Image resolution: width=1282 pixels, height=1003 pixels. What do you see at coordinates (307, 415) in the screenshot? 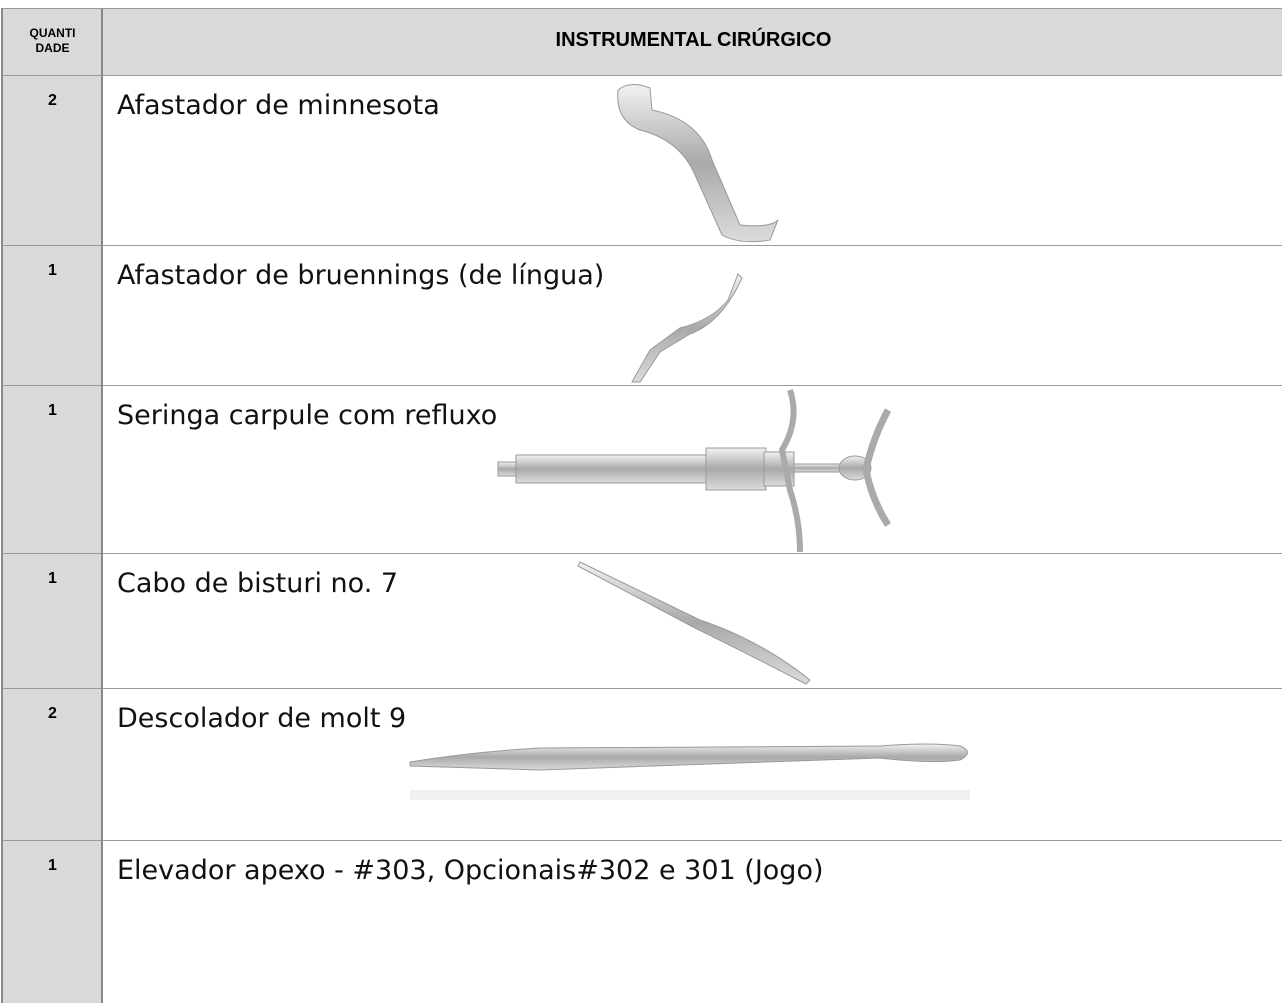
I see `instrument-name: Seringa carpule com refluxo` at bounding box center [307, 415].